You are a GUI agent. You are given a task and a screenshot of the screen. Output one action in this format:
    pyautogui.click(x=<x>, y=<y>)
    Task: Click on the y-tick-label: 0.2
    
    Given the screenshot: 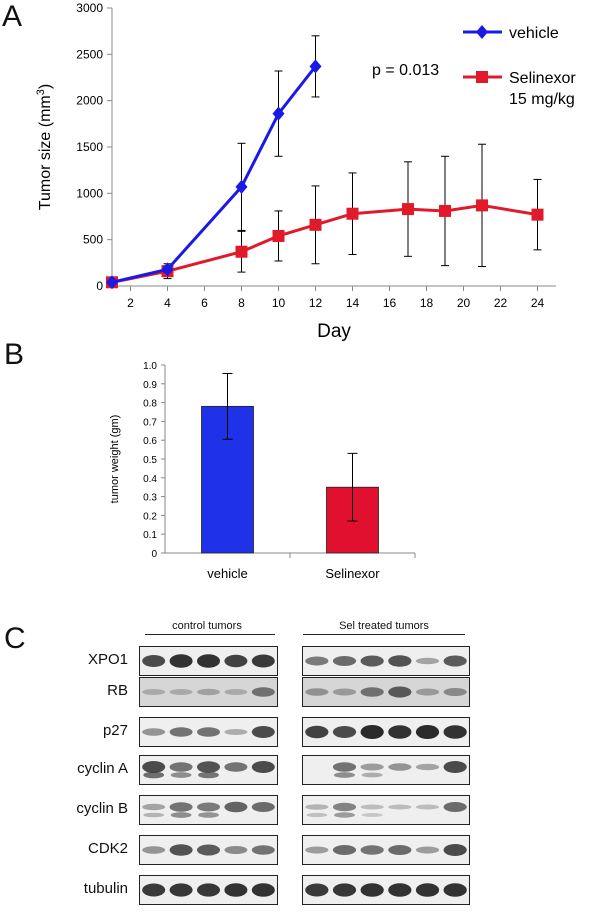 What is the action you would take?
    pyautogui.click(x=150, y=516)
    